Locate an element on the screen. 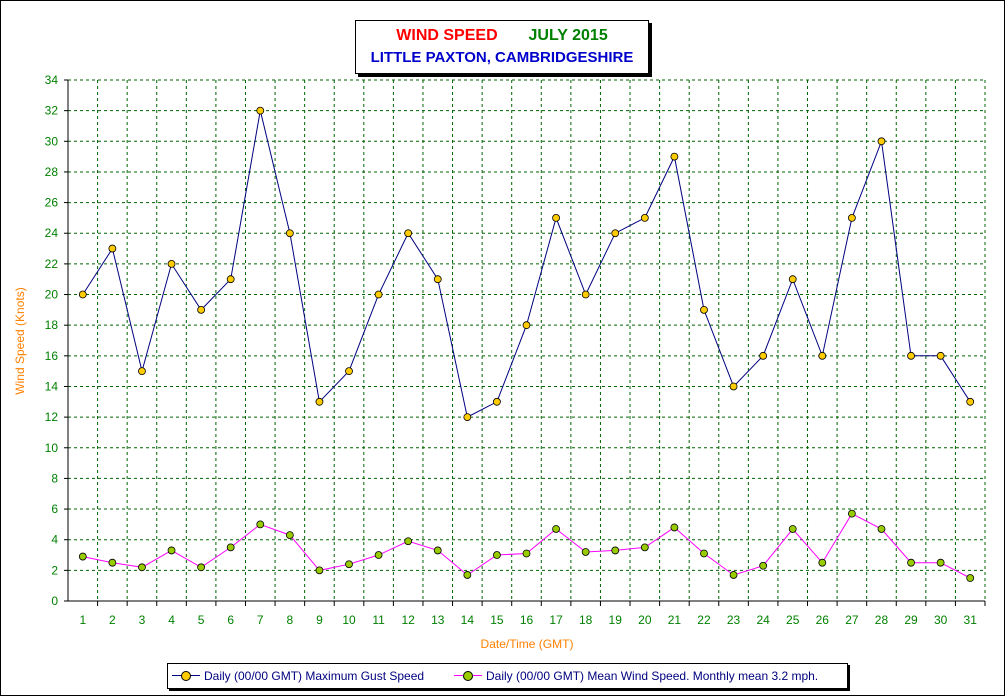 The width and height of the screenshot is (1005, 696). x-tick-label: 19 is located at coordinates (616, 620).